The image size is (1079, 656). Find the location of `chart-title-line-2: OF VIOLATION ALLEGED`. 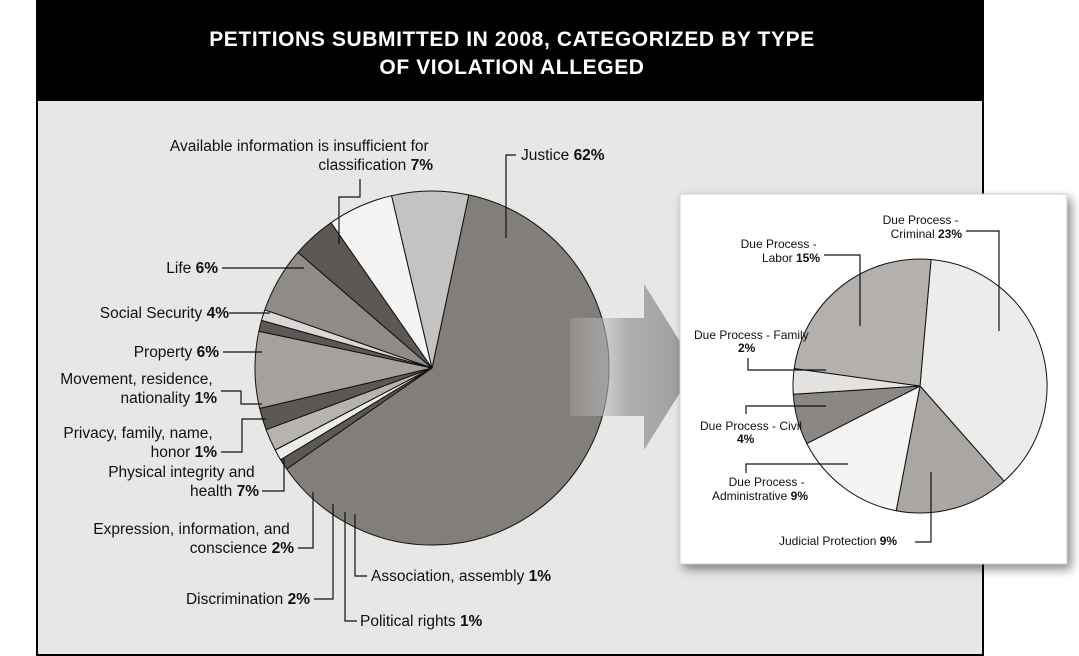

chart-title-line-2: OF VIOLATION ALLEGED is located at coordinates (511, 67).